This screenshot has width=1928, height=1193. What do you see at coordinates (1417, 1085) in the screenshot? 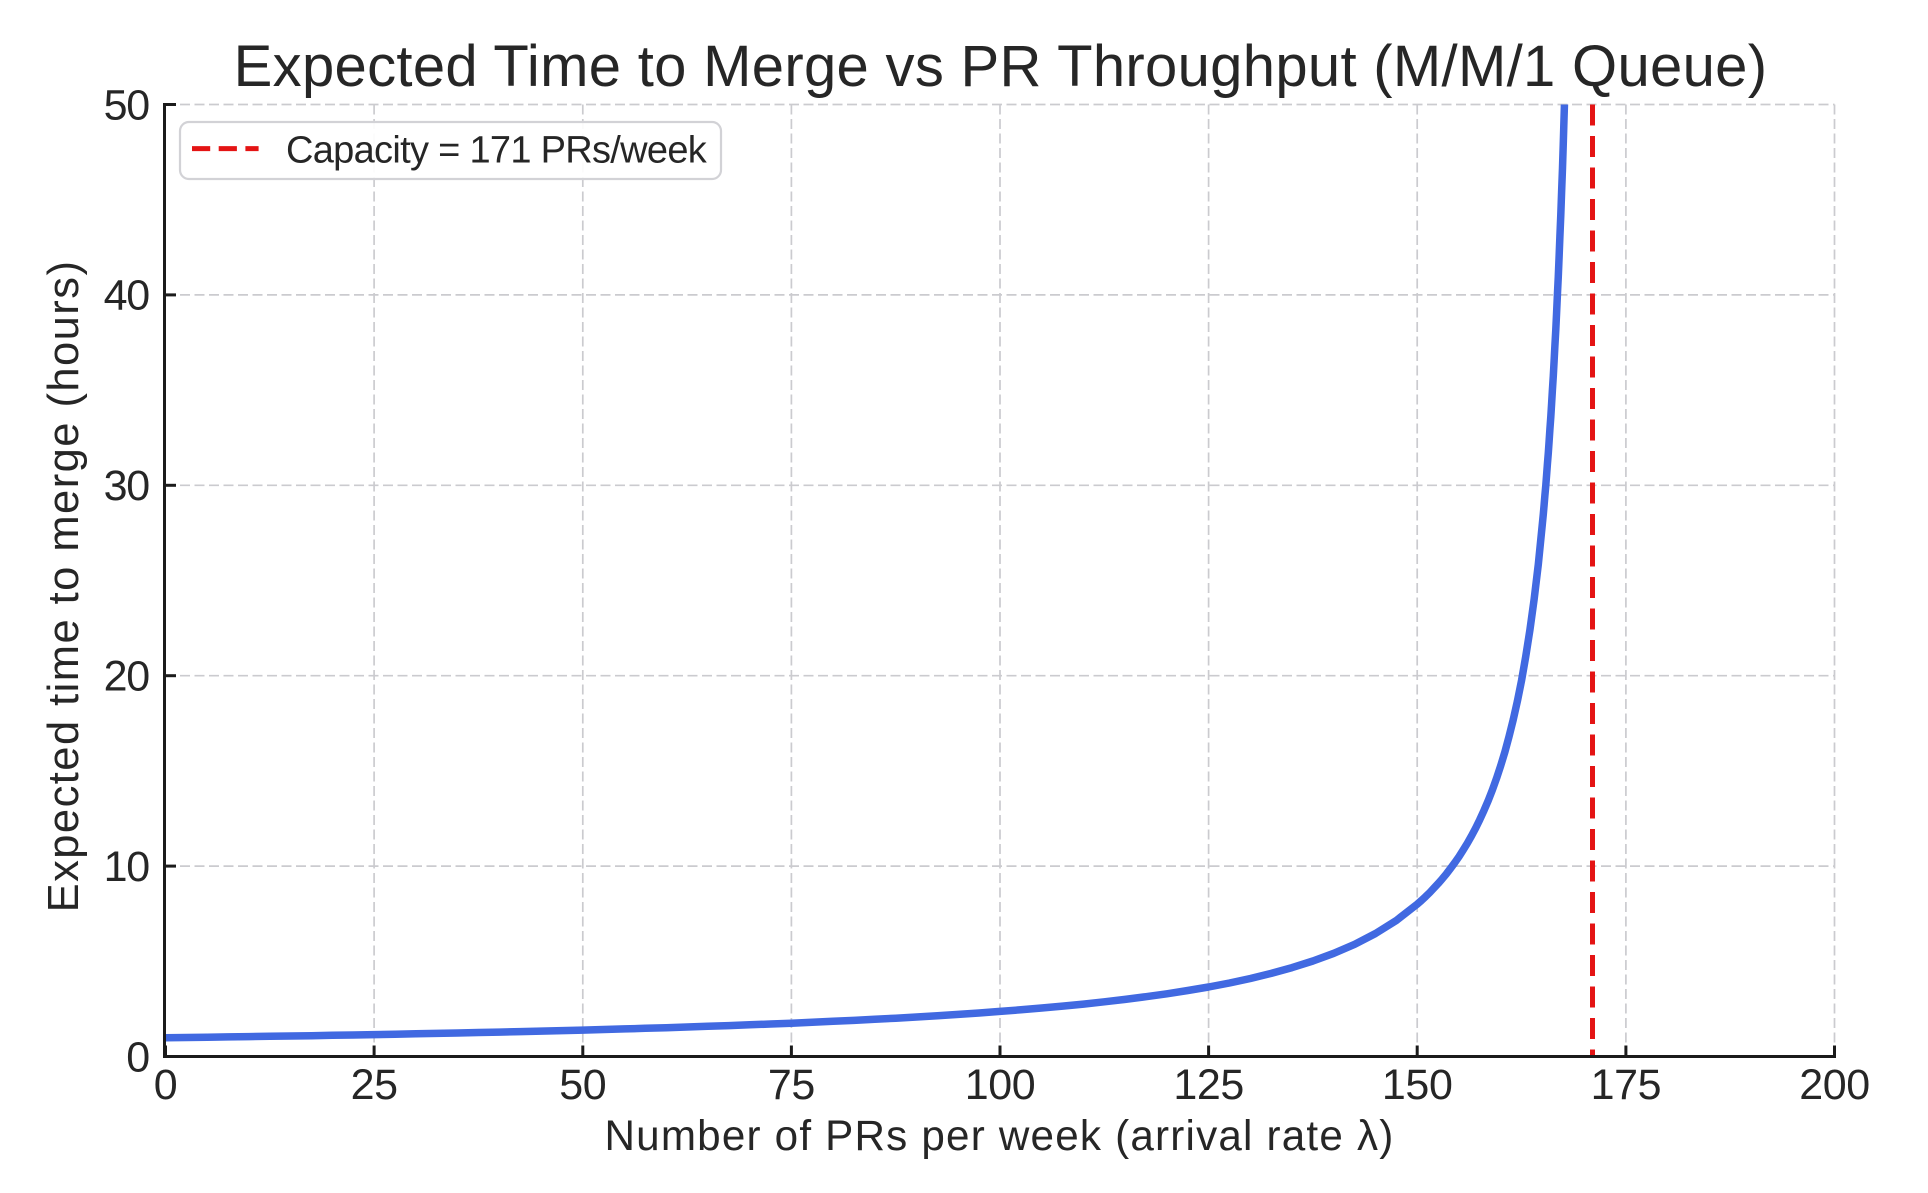
I see `svg-text: 150` at bounding box center [1417, 1085].